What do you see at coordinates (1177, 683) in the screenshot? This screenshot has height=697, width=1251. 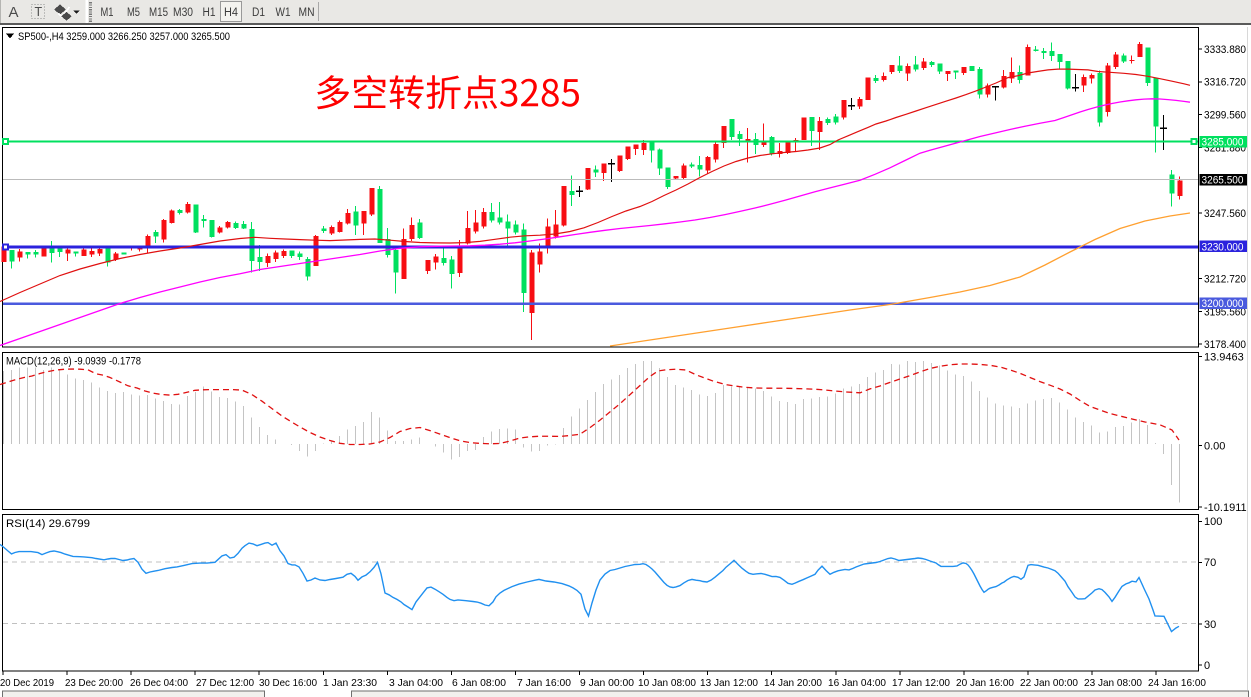 I see `svg-text: 24 Jan 16:00` at bounding box center [1177, 683].